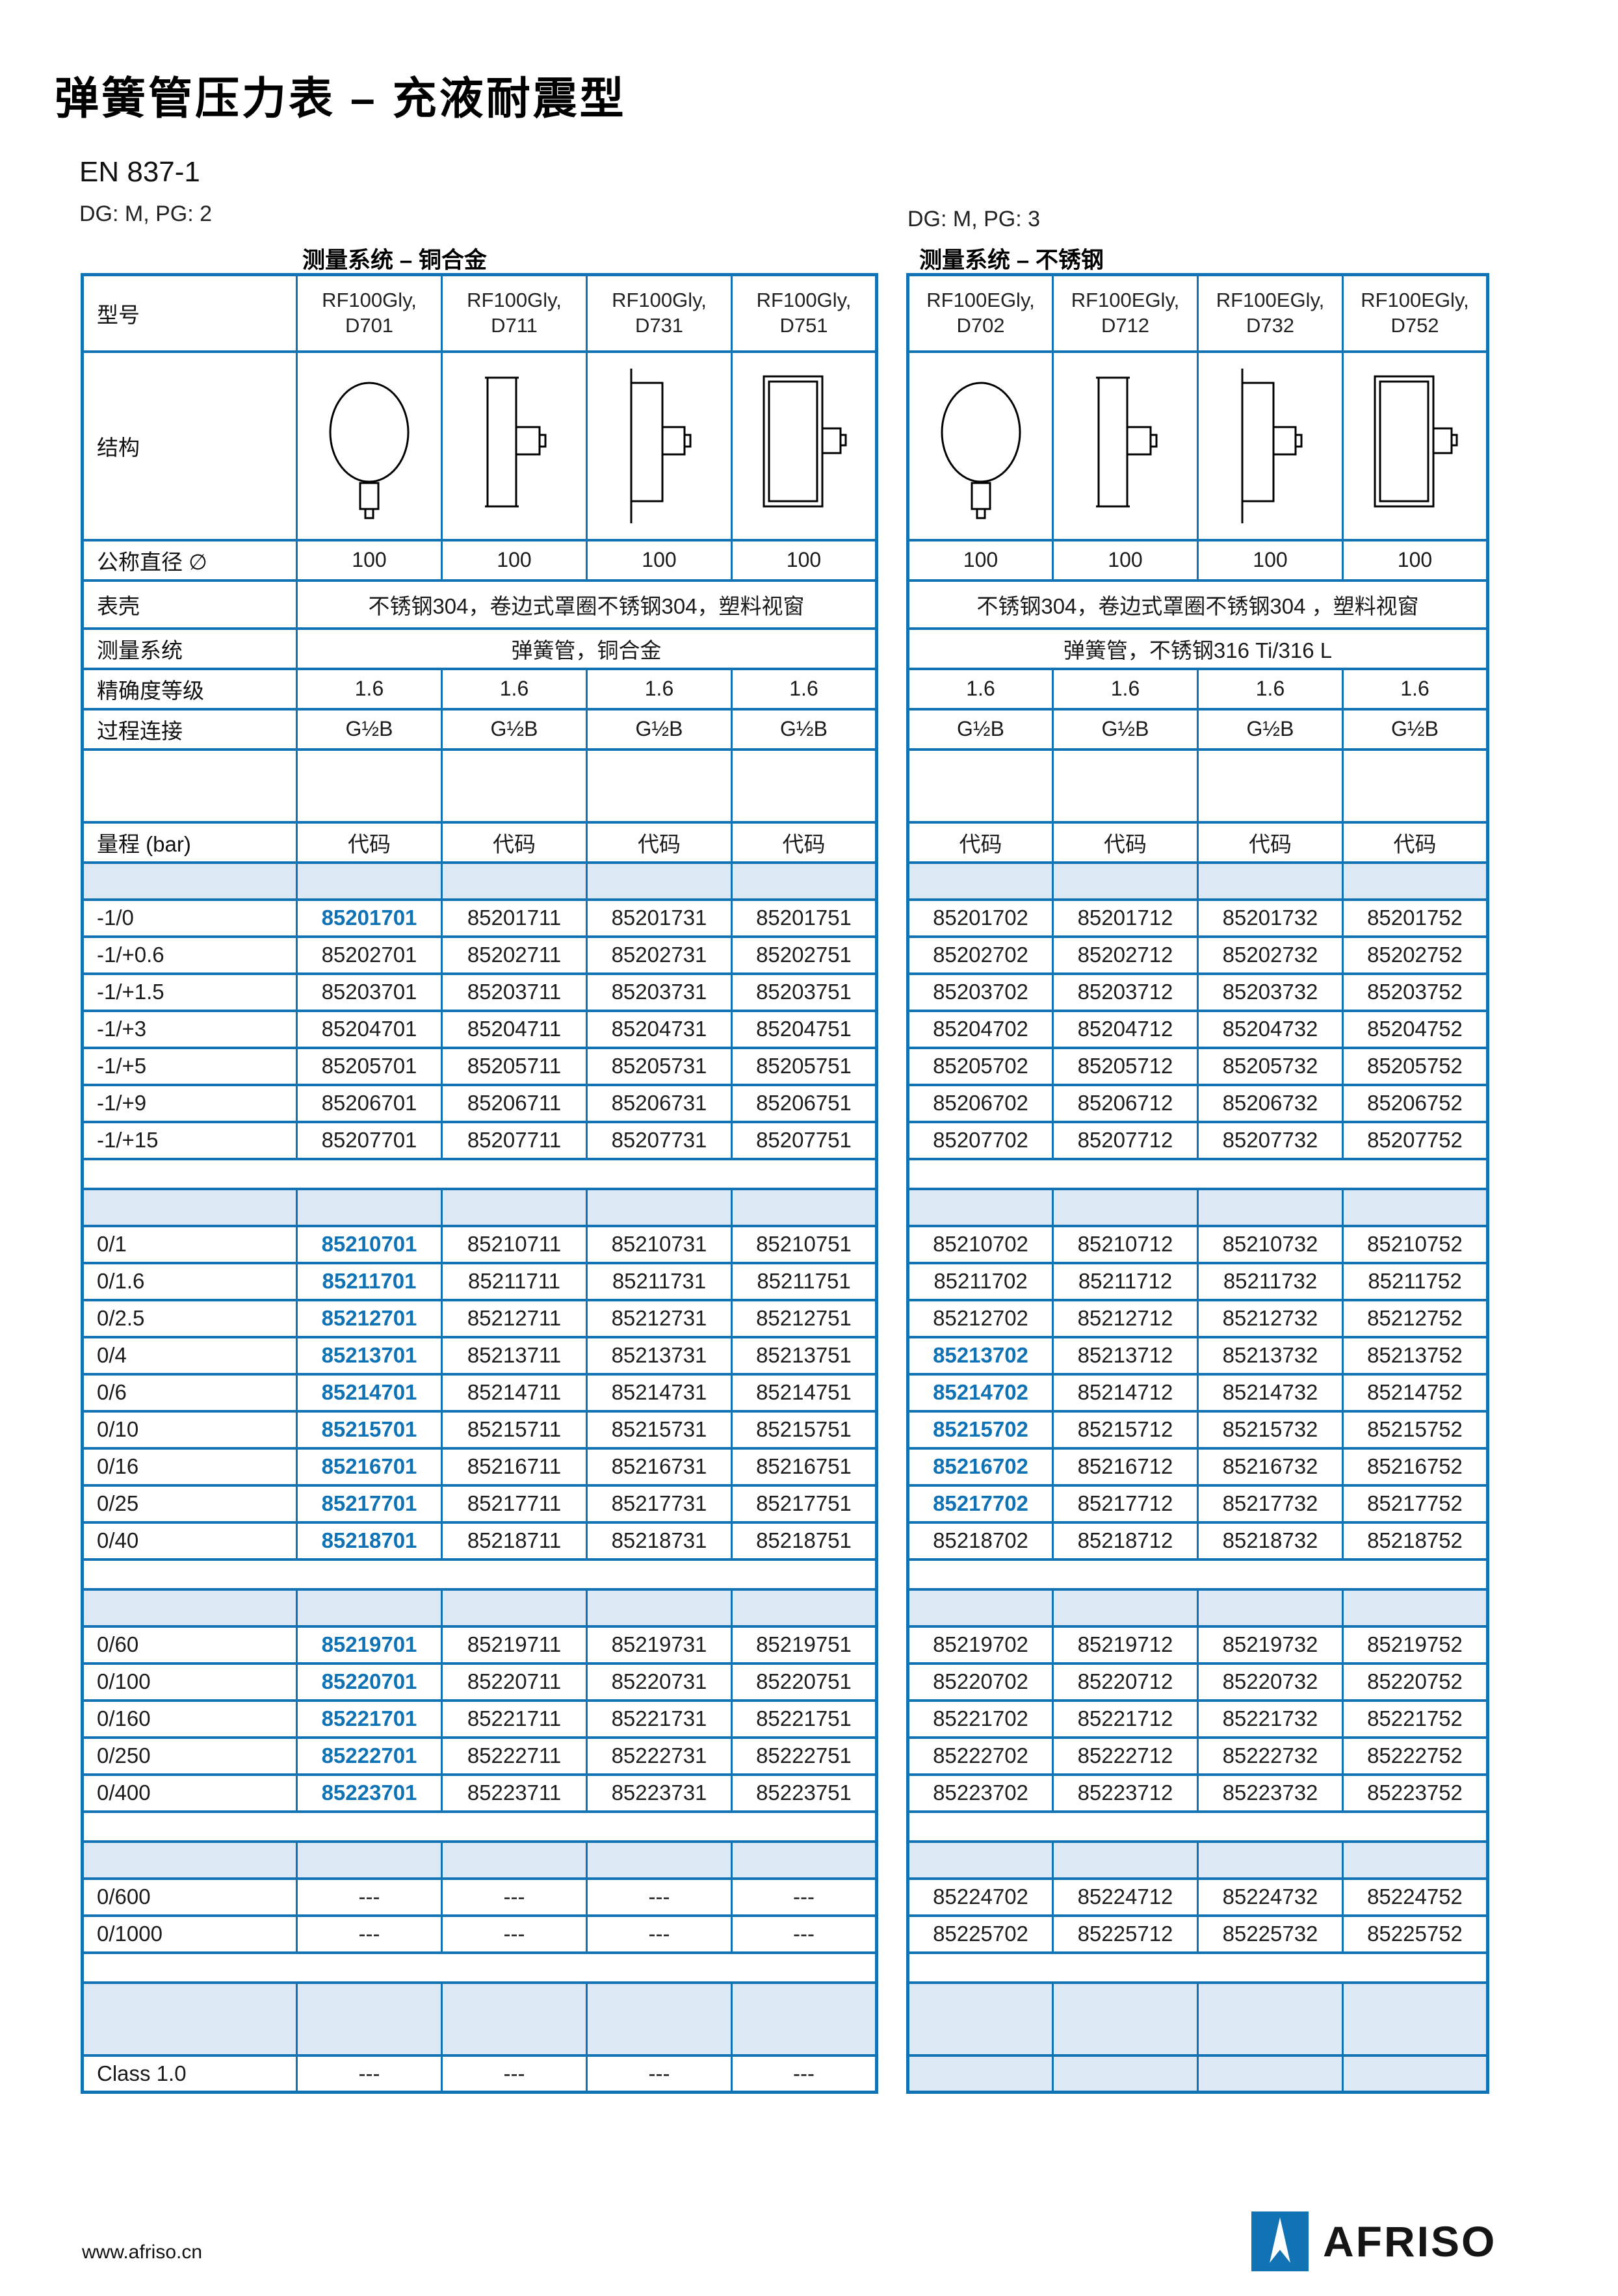 The width and height of the screenshot is (1618, 2296). Describe the element at coordinates (142, 2252) in the screenshot. I see `footer-url: www.afriso.cn` at that location.